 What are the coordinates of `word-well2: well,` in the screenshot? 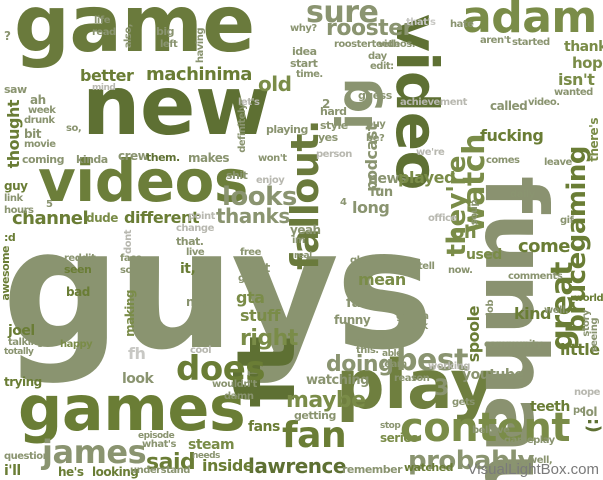 It's located at (540, 460).